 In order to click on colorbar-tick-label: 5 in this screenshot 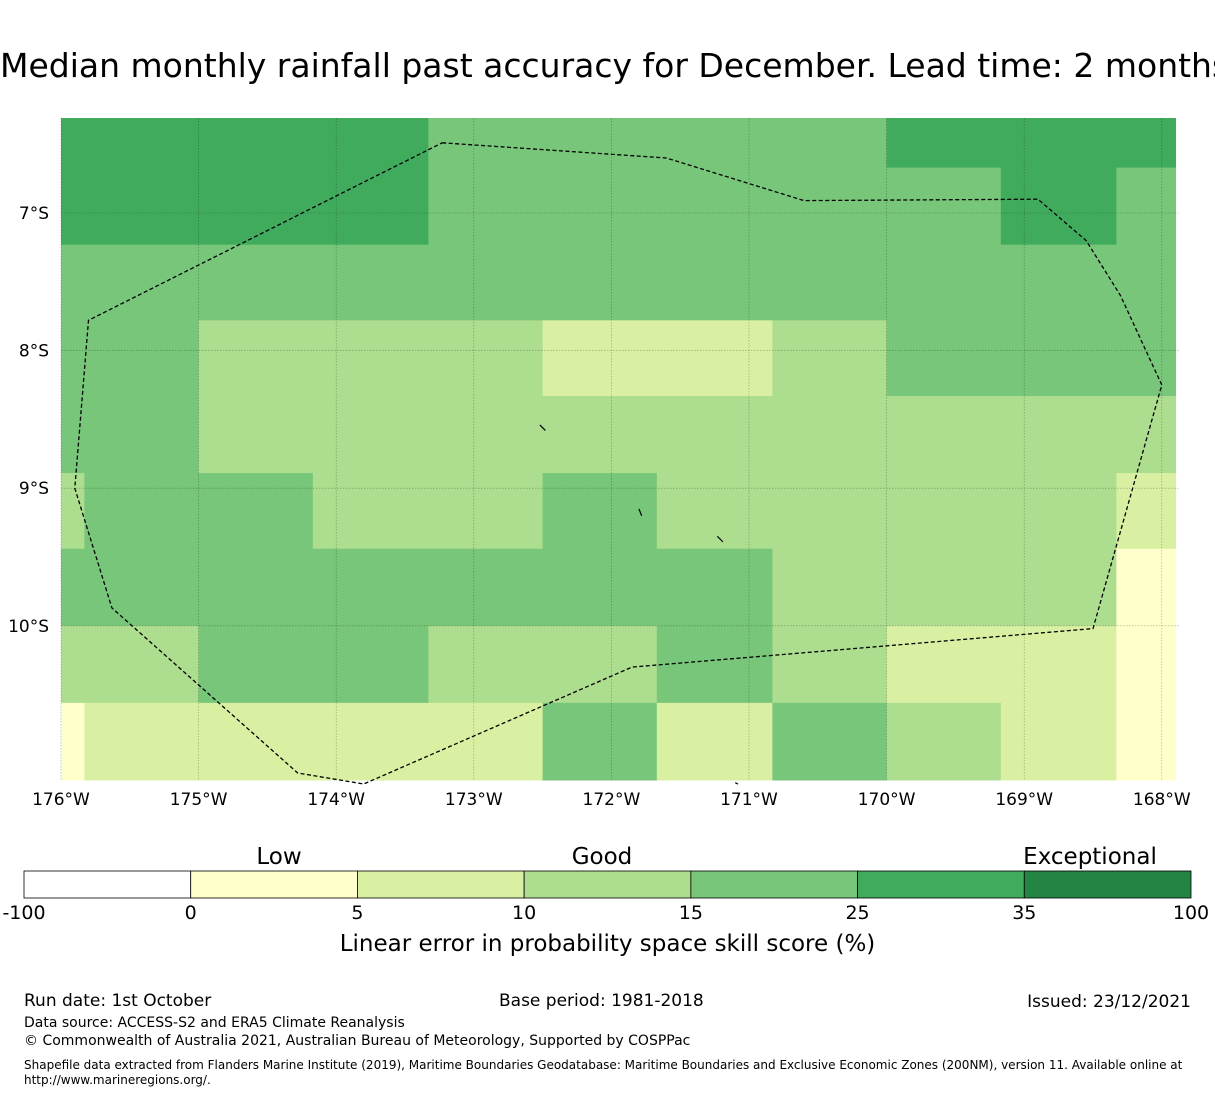, I will do `click(357, 913)`.